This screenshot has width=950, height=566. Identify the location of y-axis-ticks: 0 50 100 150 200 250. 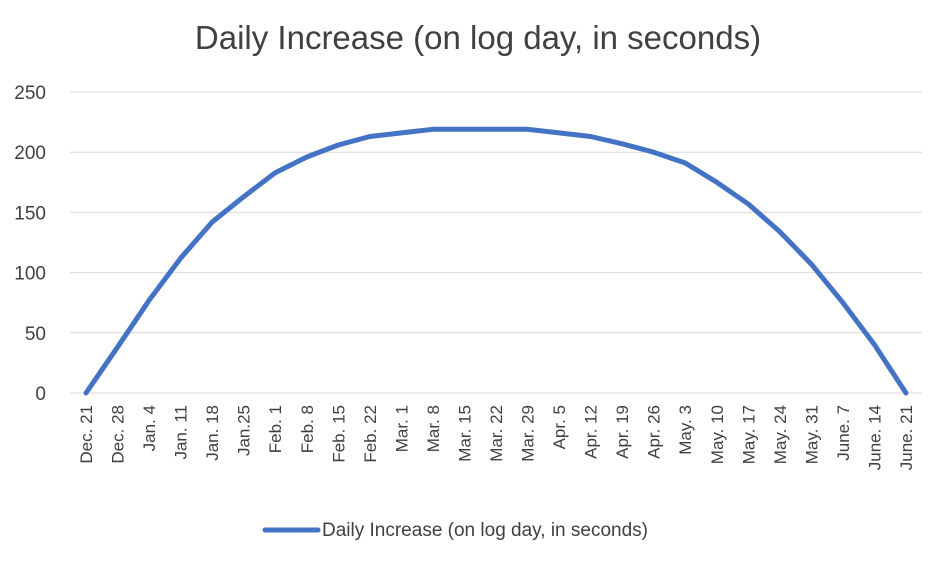
(30, 244).